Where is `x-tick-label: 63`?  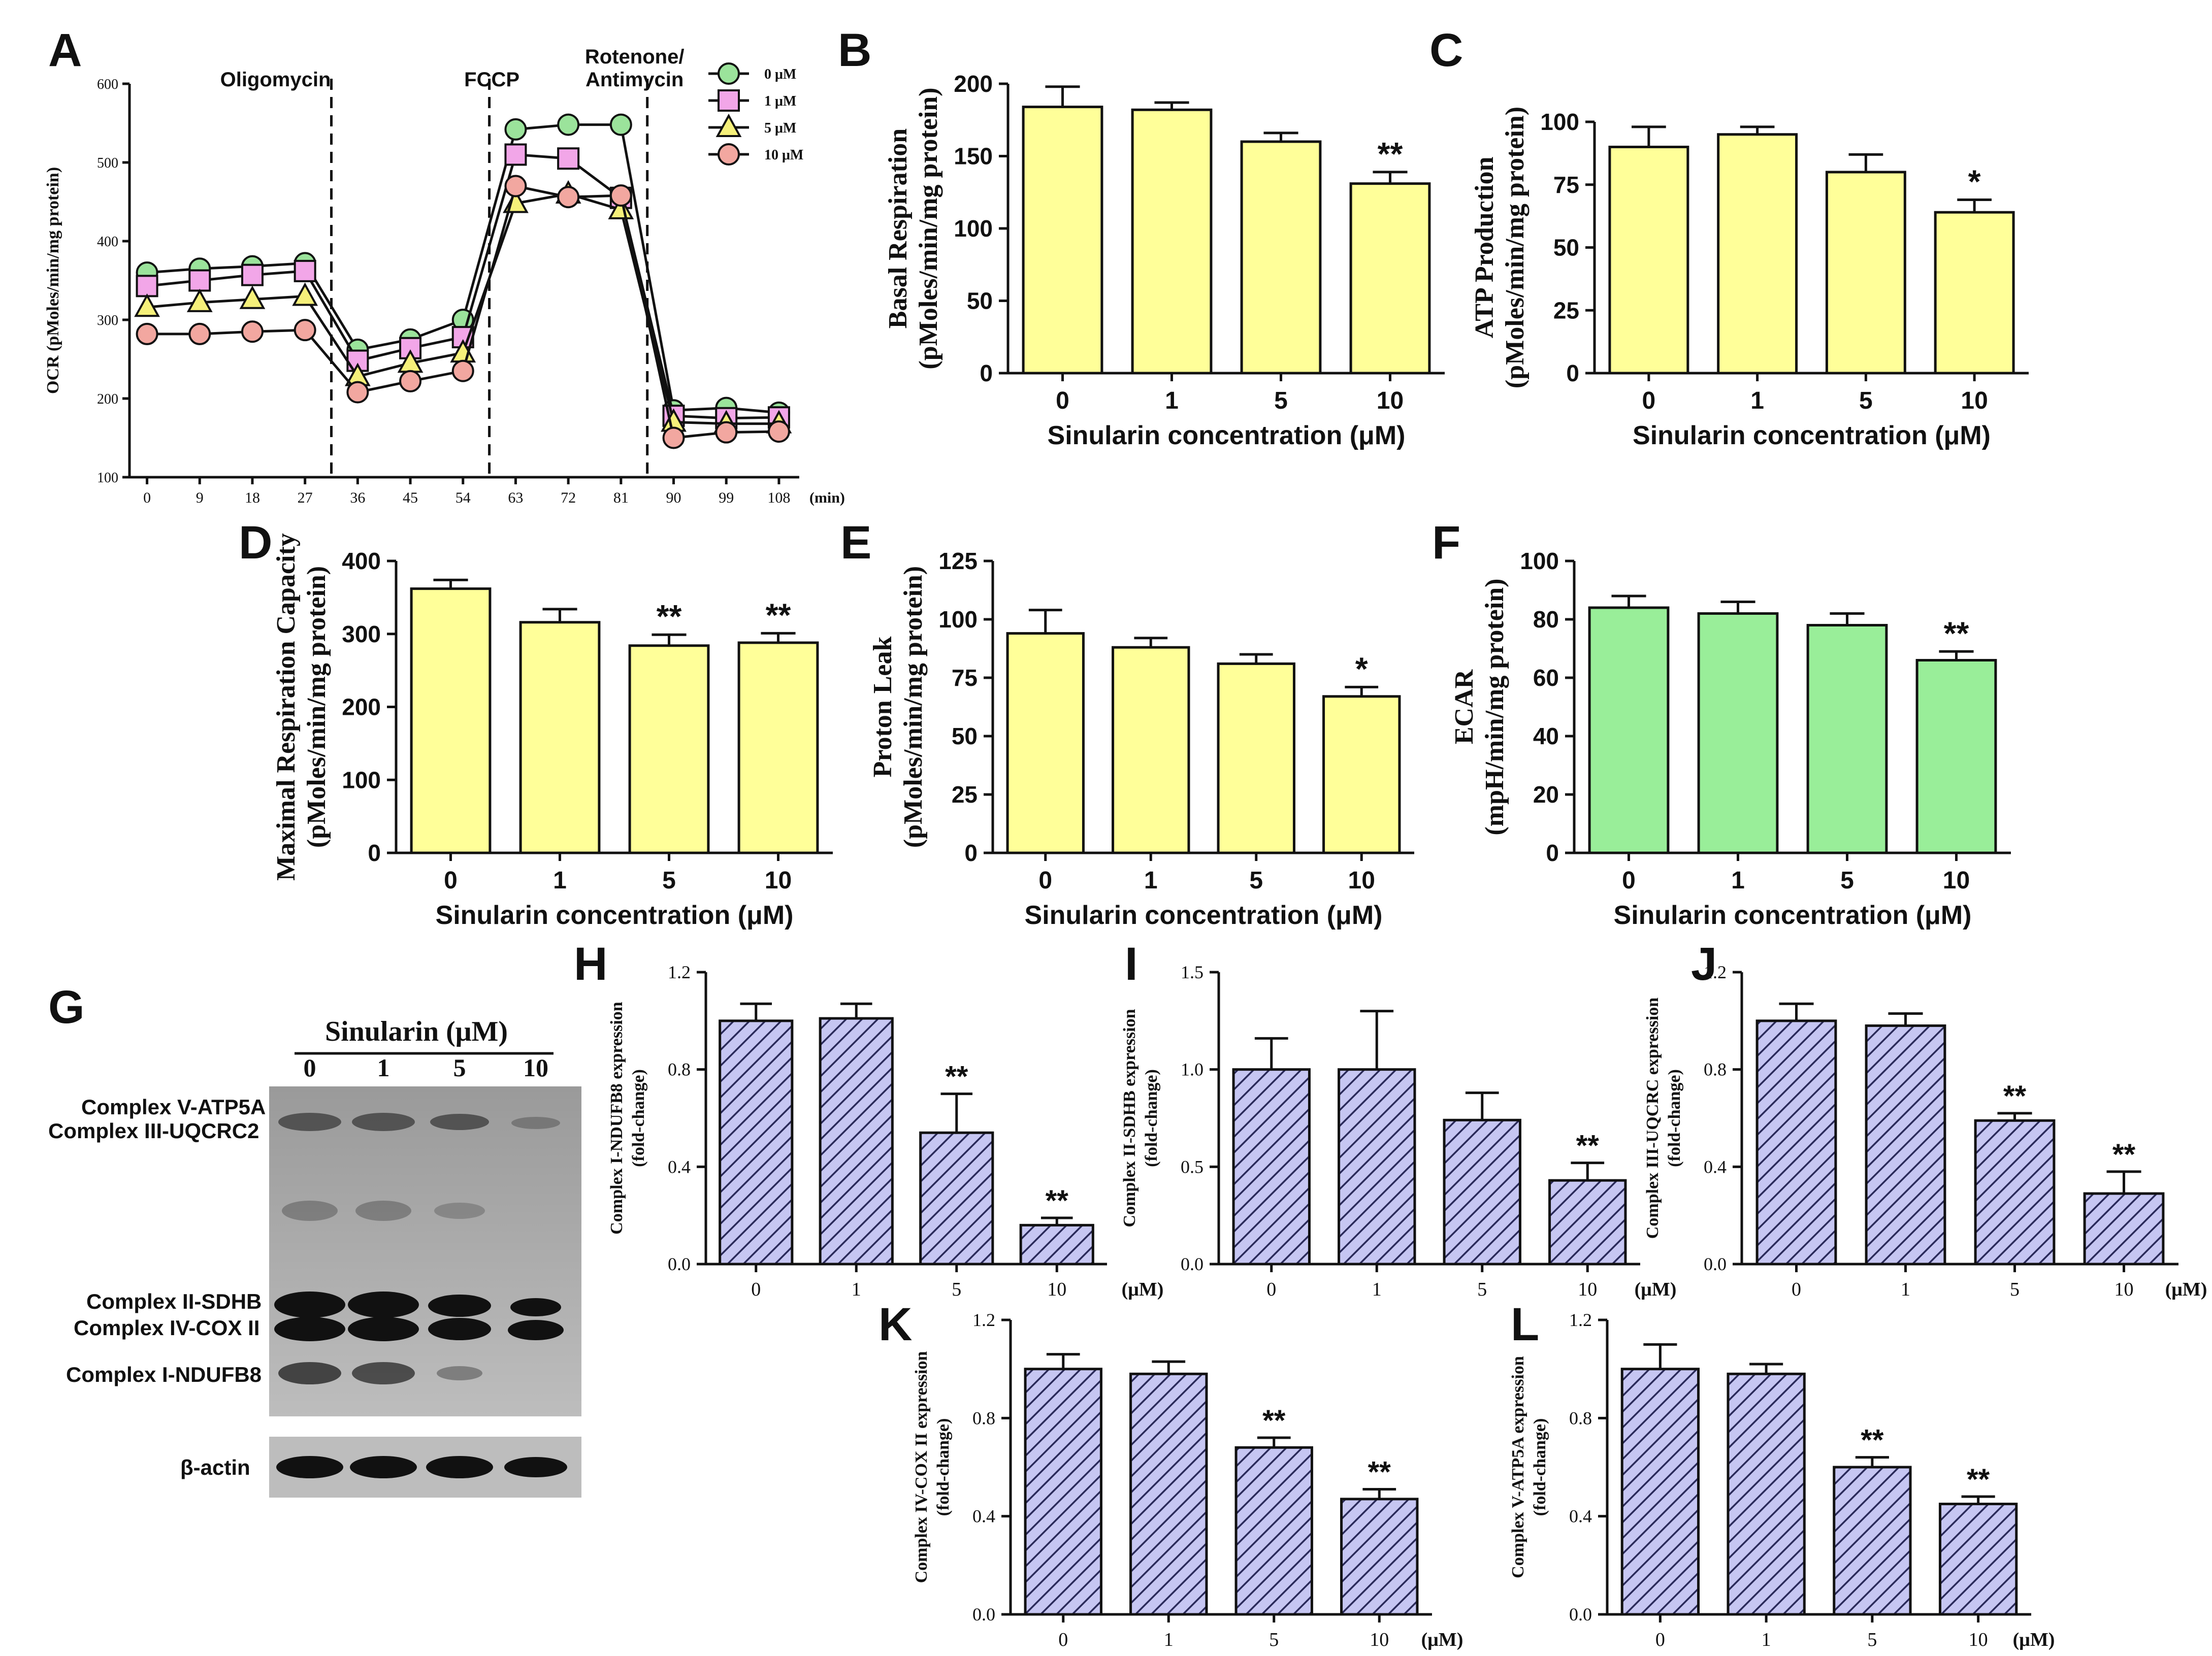
x-tick-label: 63 is located at coordinates (515, 497).